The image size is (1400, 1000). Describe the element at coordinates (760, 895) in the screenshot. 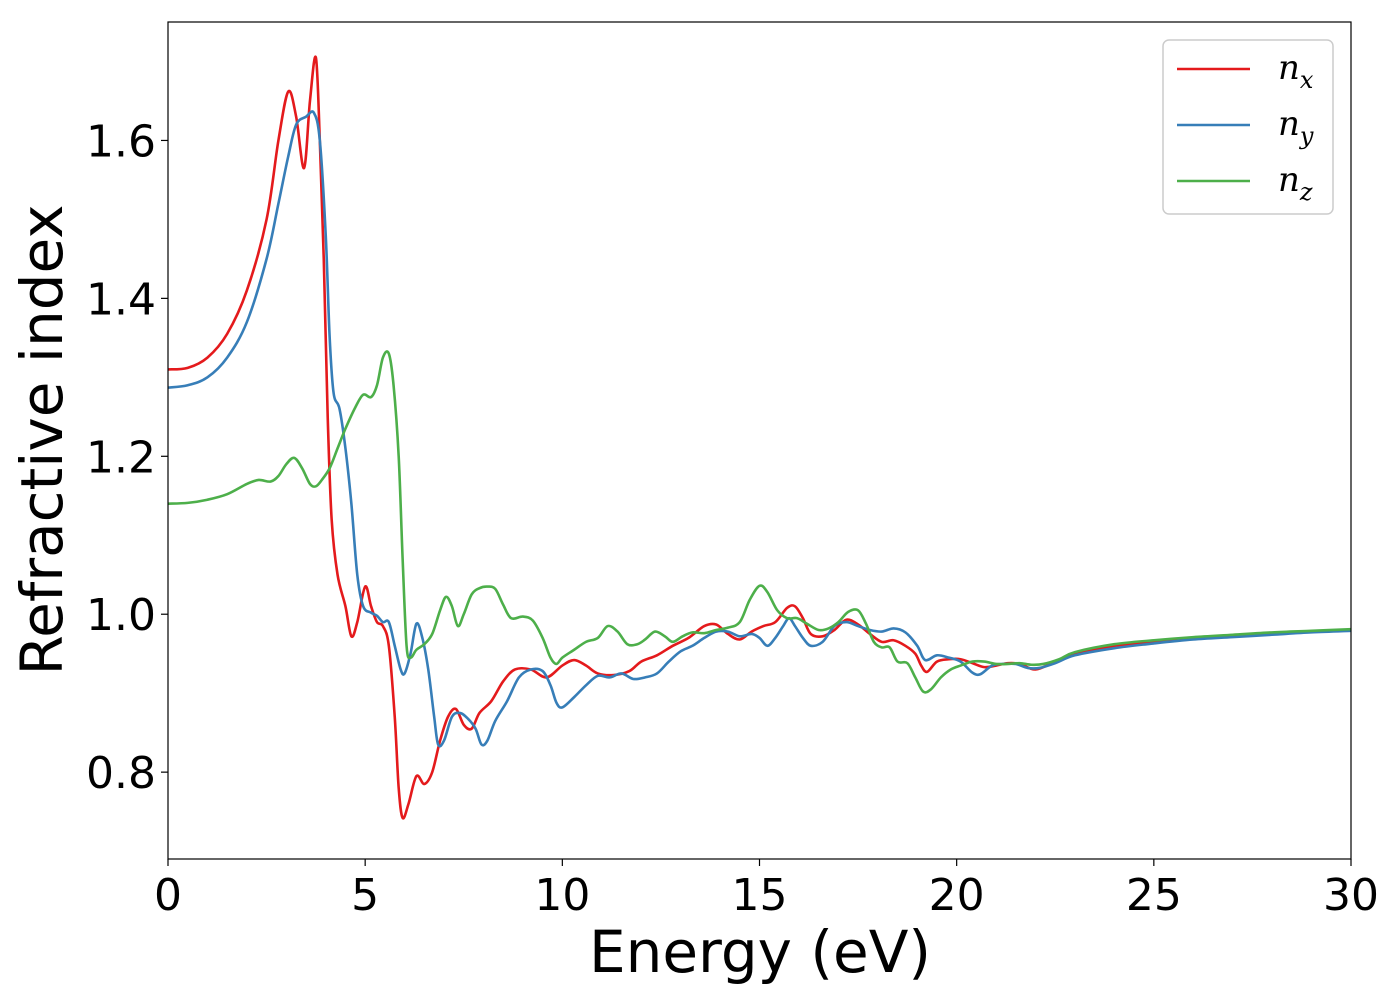

I see `x-tick-label: 15` at that location.